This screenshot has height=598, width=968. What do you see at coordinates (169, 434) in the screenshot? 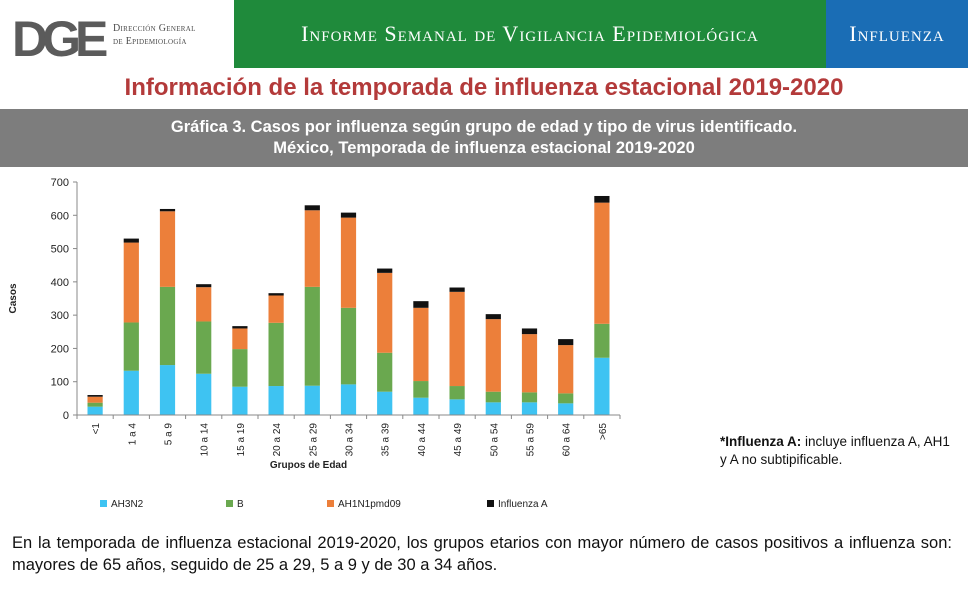
I see `x-tick-label: 5 a 9` at bounding box center [169, 434].